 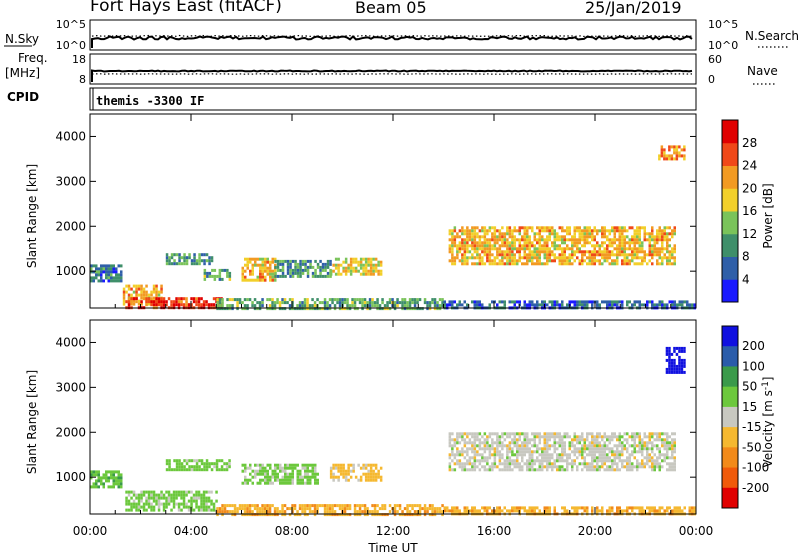 What do you see at coordinates (768, 215) in the screenshot?
I see `power-colorbar-label: Power [dB]` at bounding box center [768, 215].